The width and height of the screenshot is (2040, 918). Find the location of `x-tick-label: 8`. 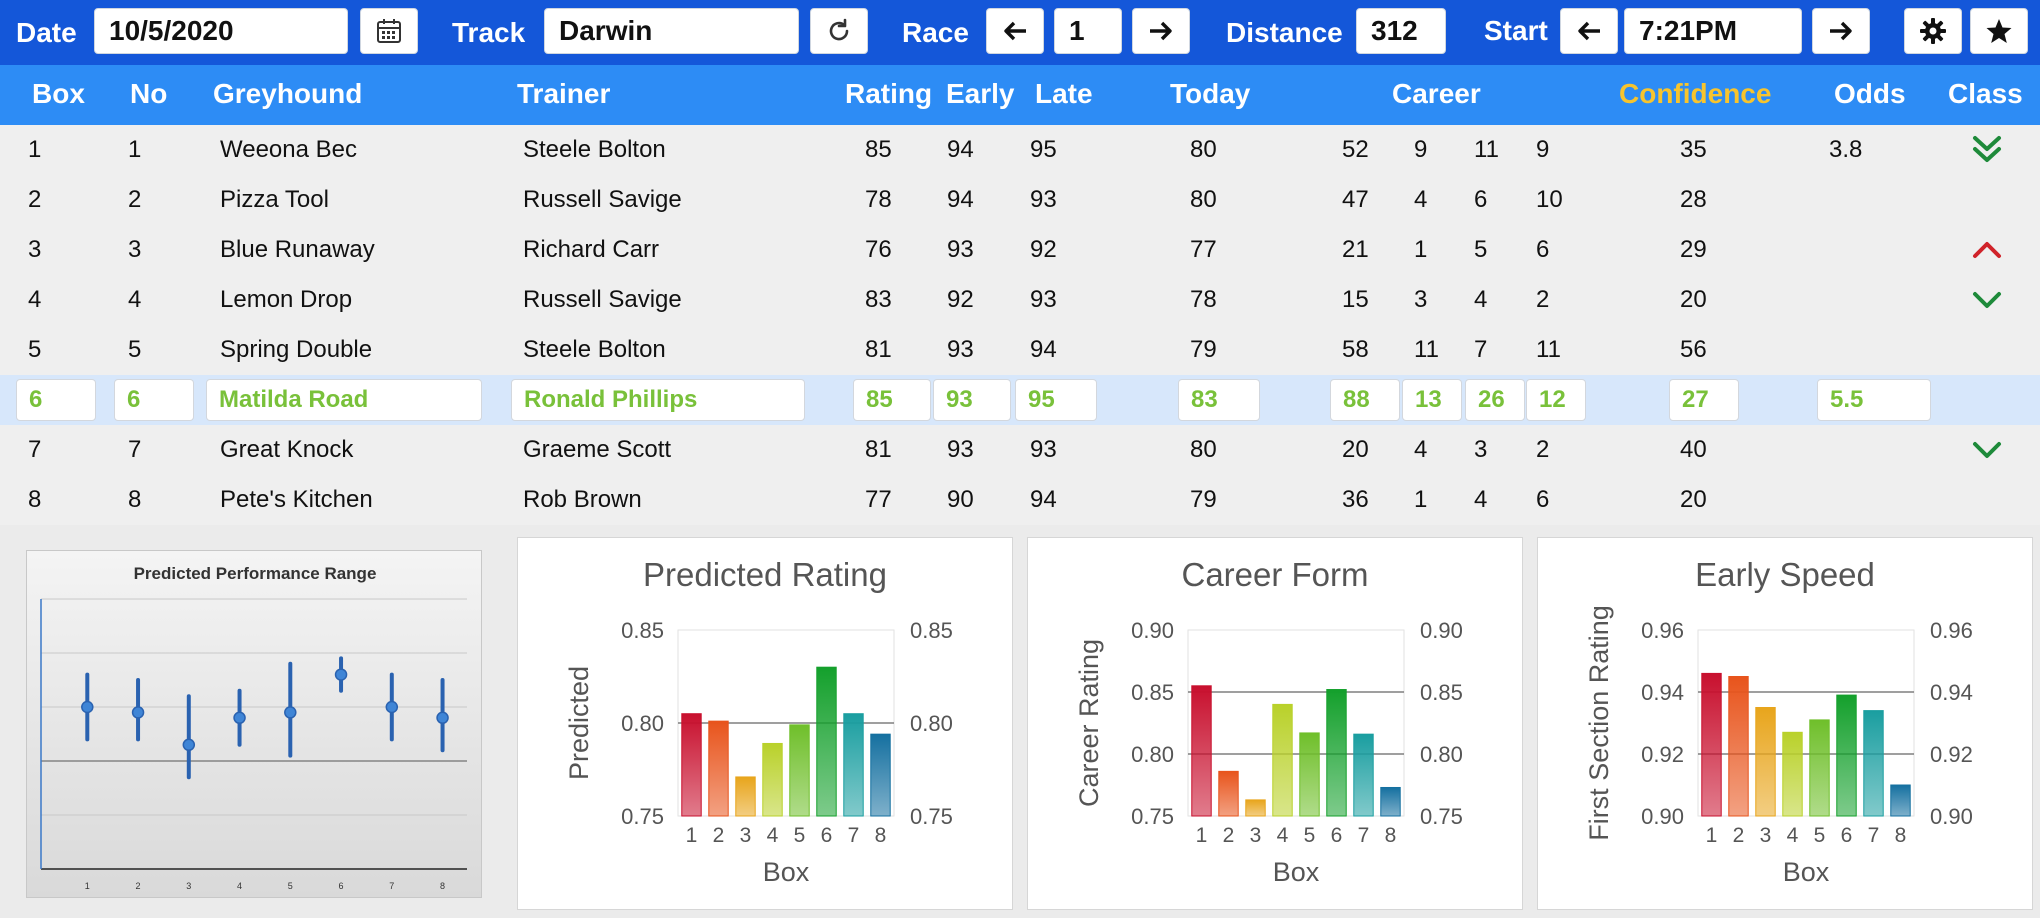

x-tick-label: 8 is located at coordinates (442, 886).